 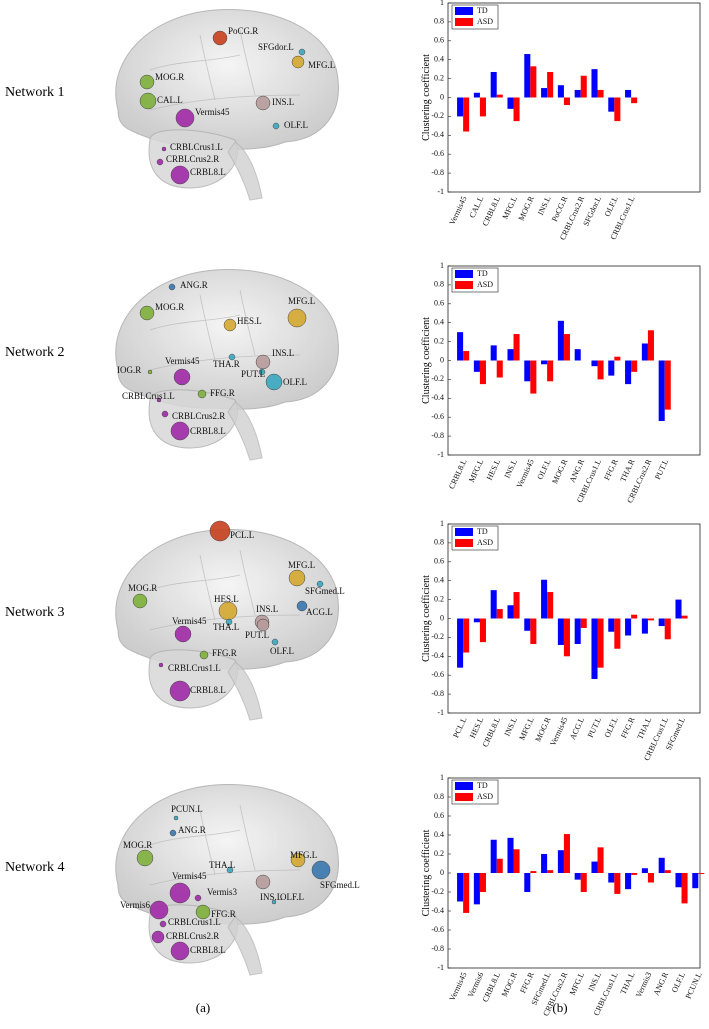 What do you see at coordinates (439, 340) in the screenshot?
I see `y-tick-label: 0.2` at bounding box center [439, 340].